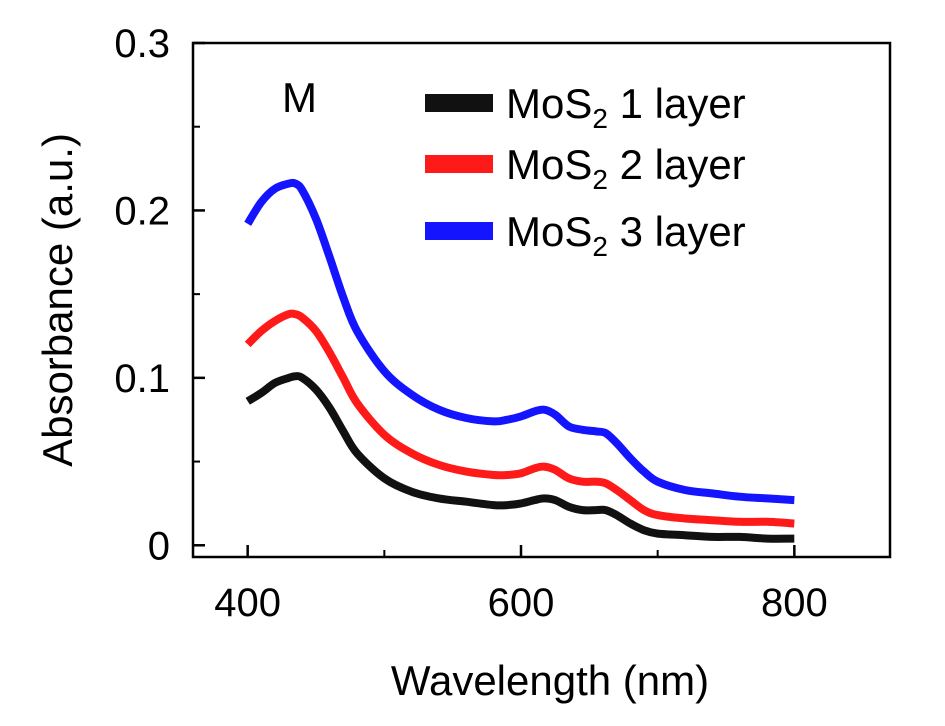 The height and width of the screenshot is (726, 945). I want to click on x-axis-title: Wavelength (nm), so click(550, 680).